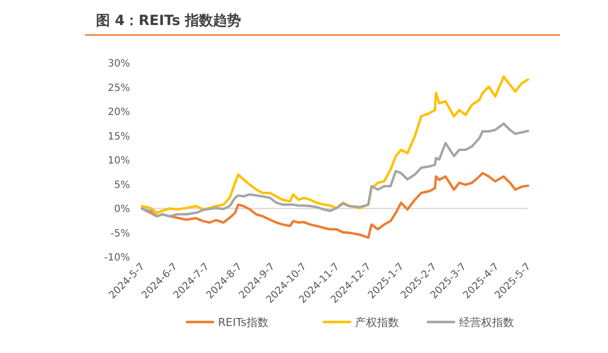 The height and width of the screenshot is (353, 608). What do you see at coordinates (119, 136) in the screenshot?
I see `y-tick-label: 15%` at bounding box center [119, 136].